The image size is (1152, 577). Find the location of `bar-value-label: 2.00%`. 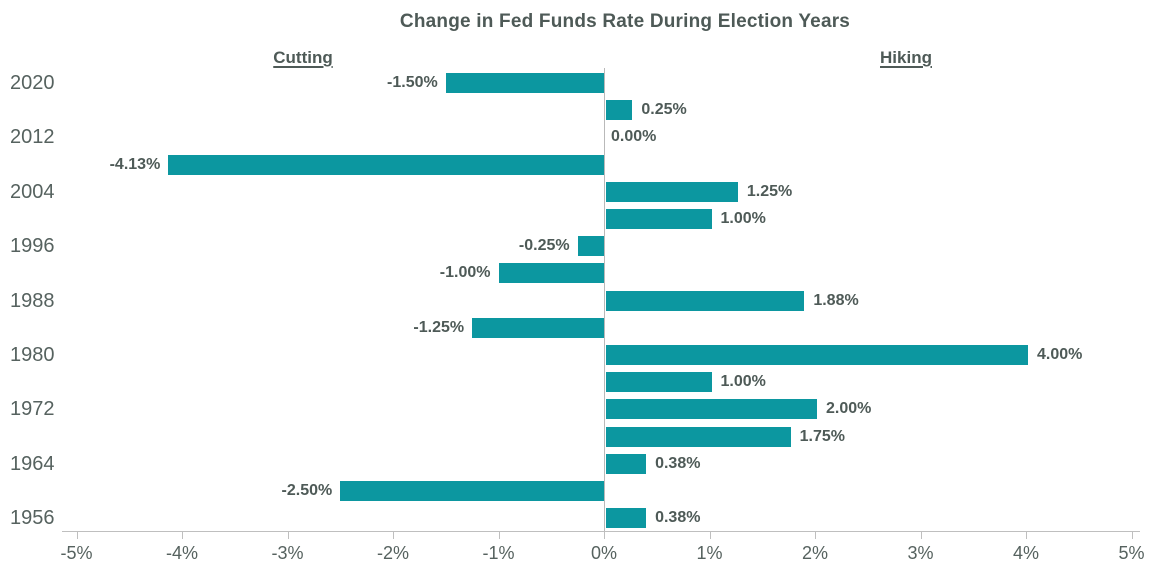

bar-value-label: 2.00% is located at coordinates (849, 409).